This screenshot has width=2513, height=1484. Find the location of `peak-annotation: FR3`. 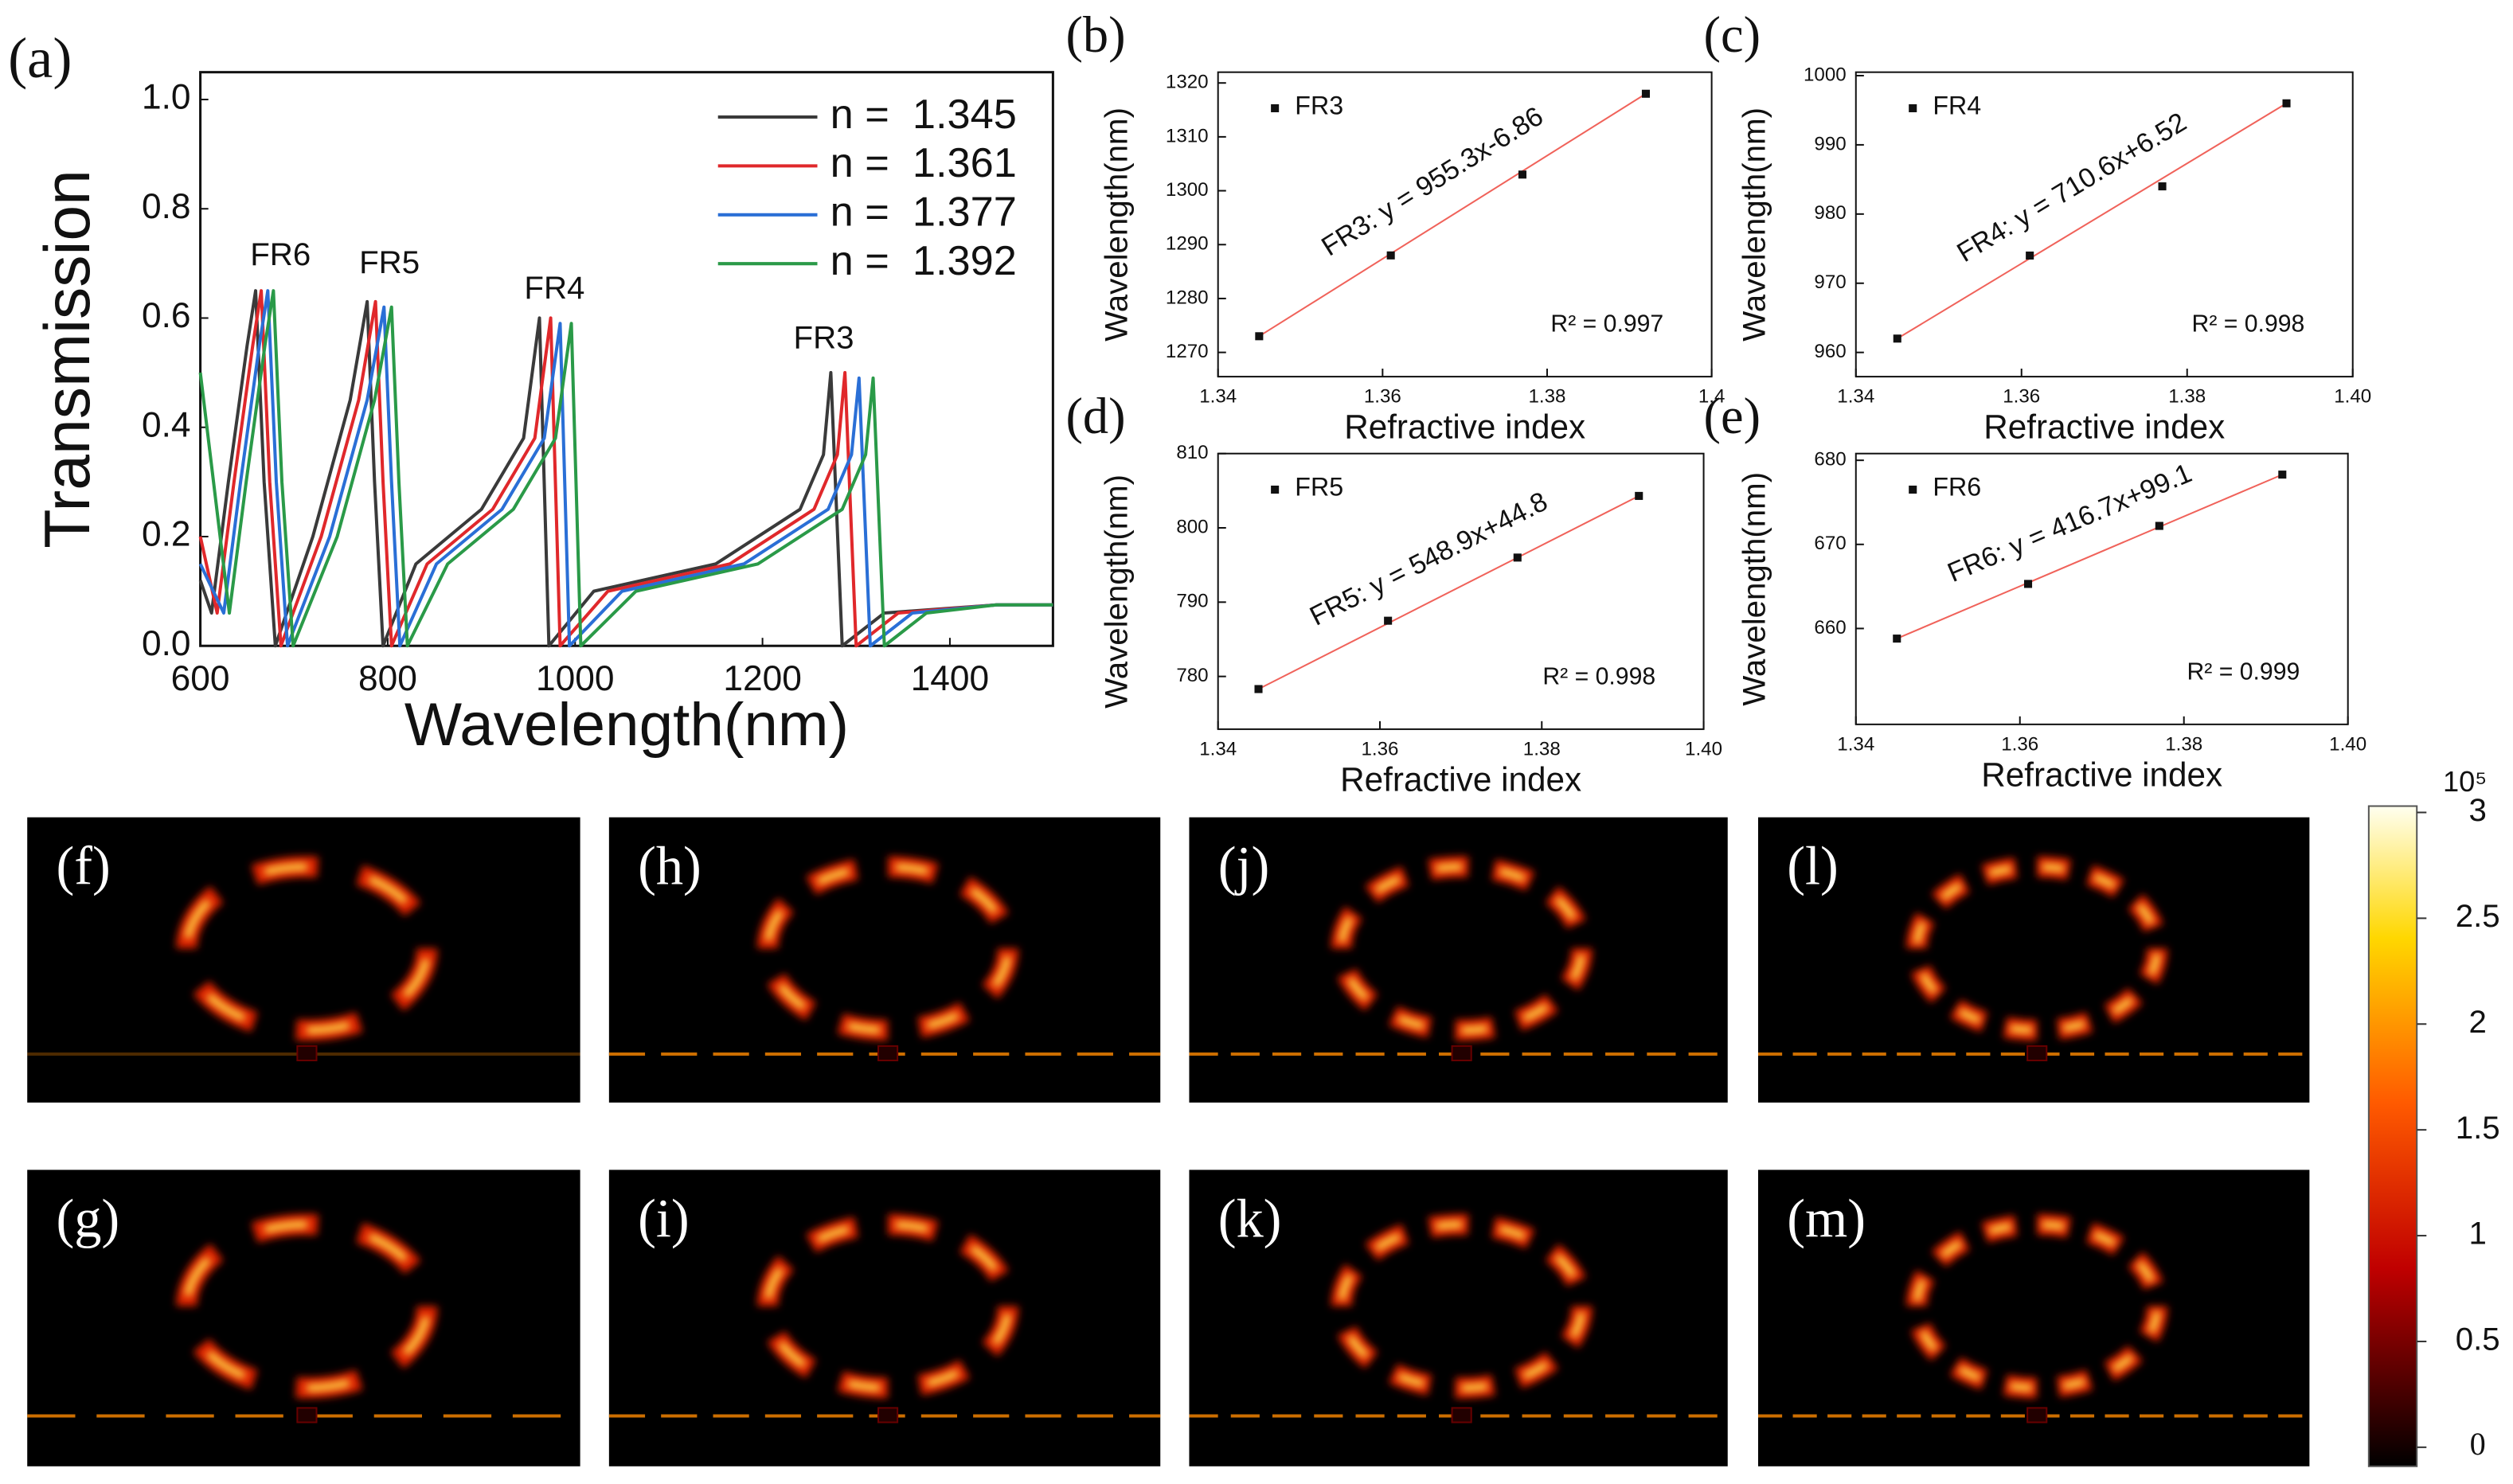

peak-annotation: FR3 is located at coordinates (824, 337).